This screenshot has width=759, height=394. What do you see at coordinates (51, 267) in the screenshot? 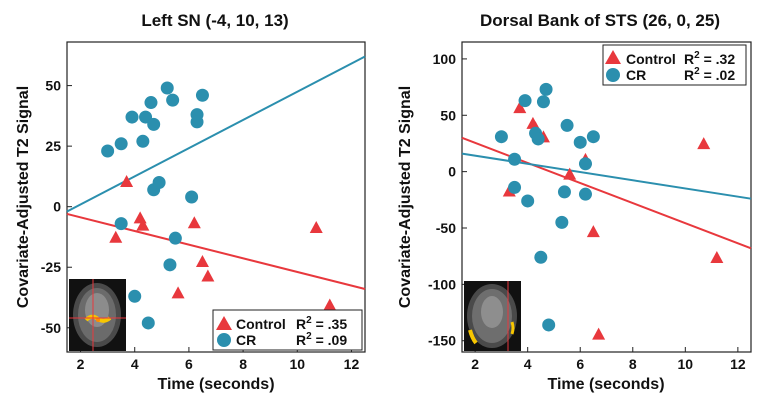
I see `y-tick-label: -25` at bounding box center [51, 267].